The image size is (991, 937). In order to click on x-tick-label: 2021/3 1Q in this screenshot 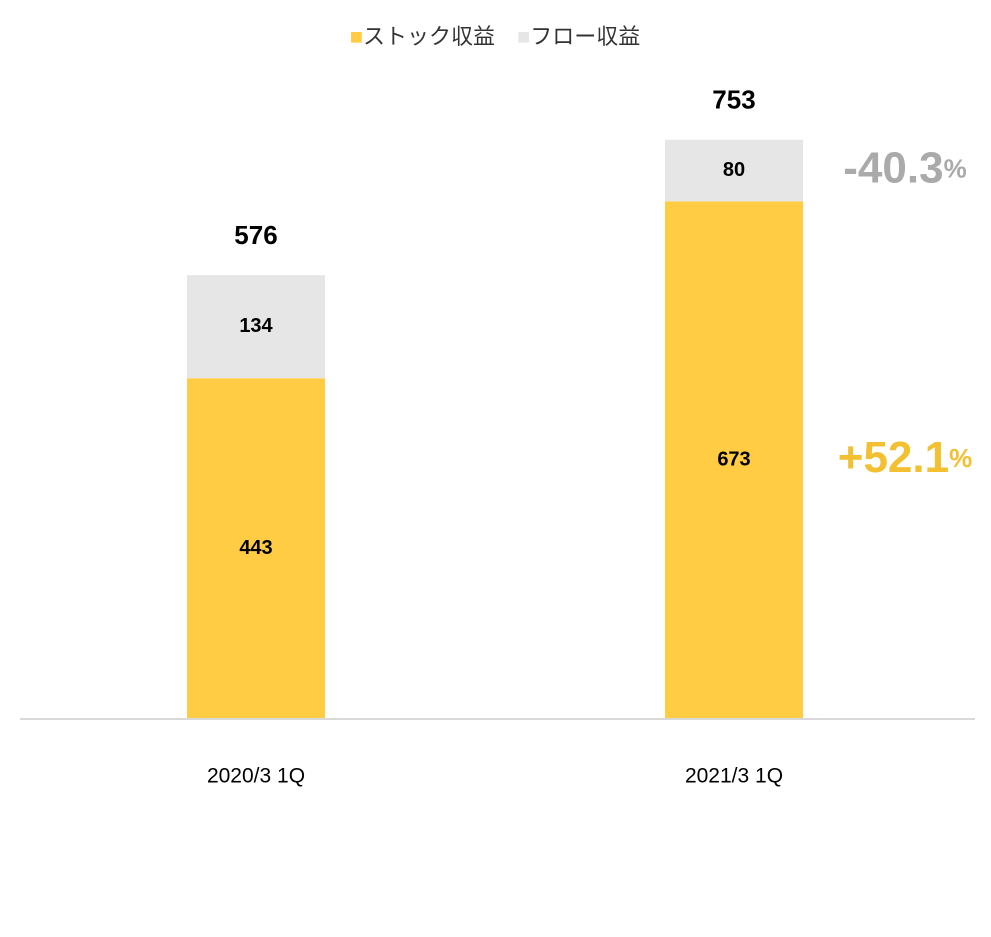, I will do `click(734, 776)`.